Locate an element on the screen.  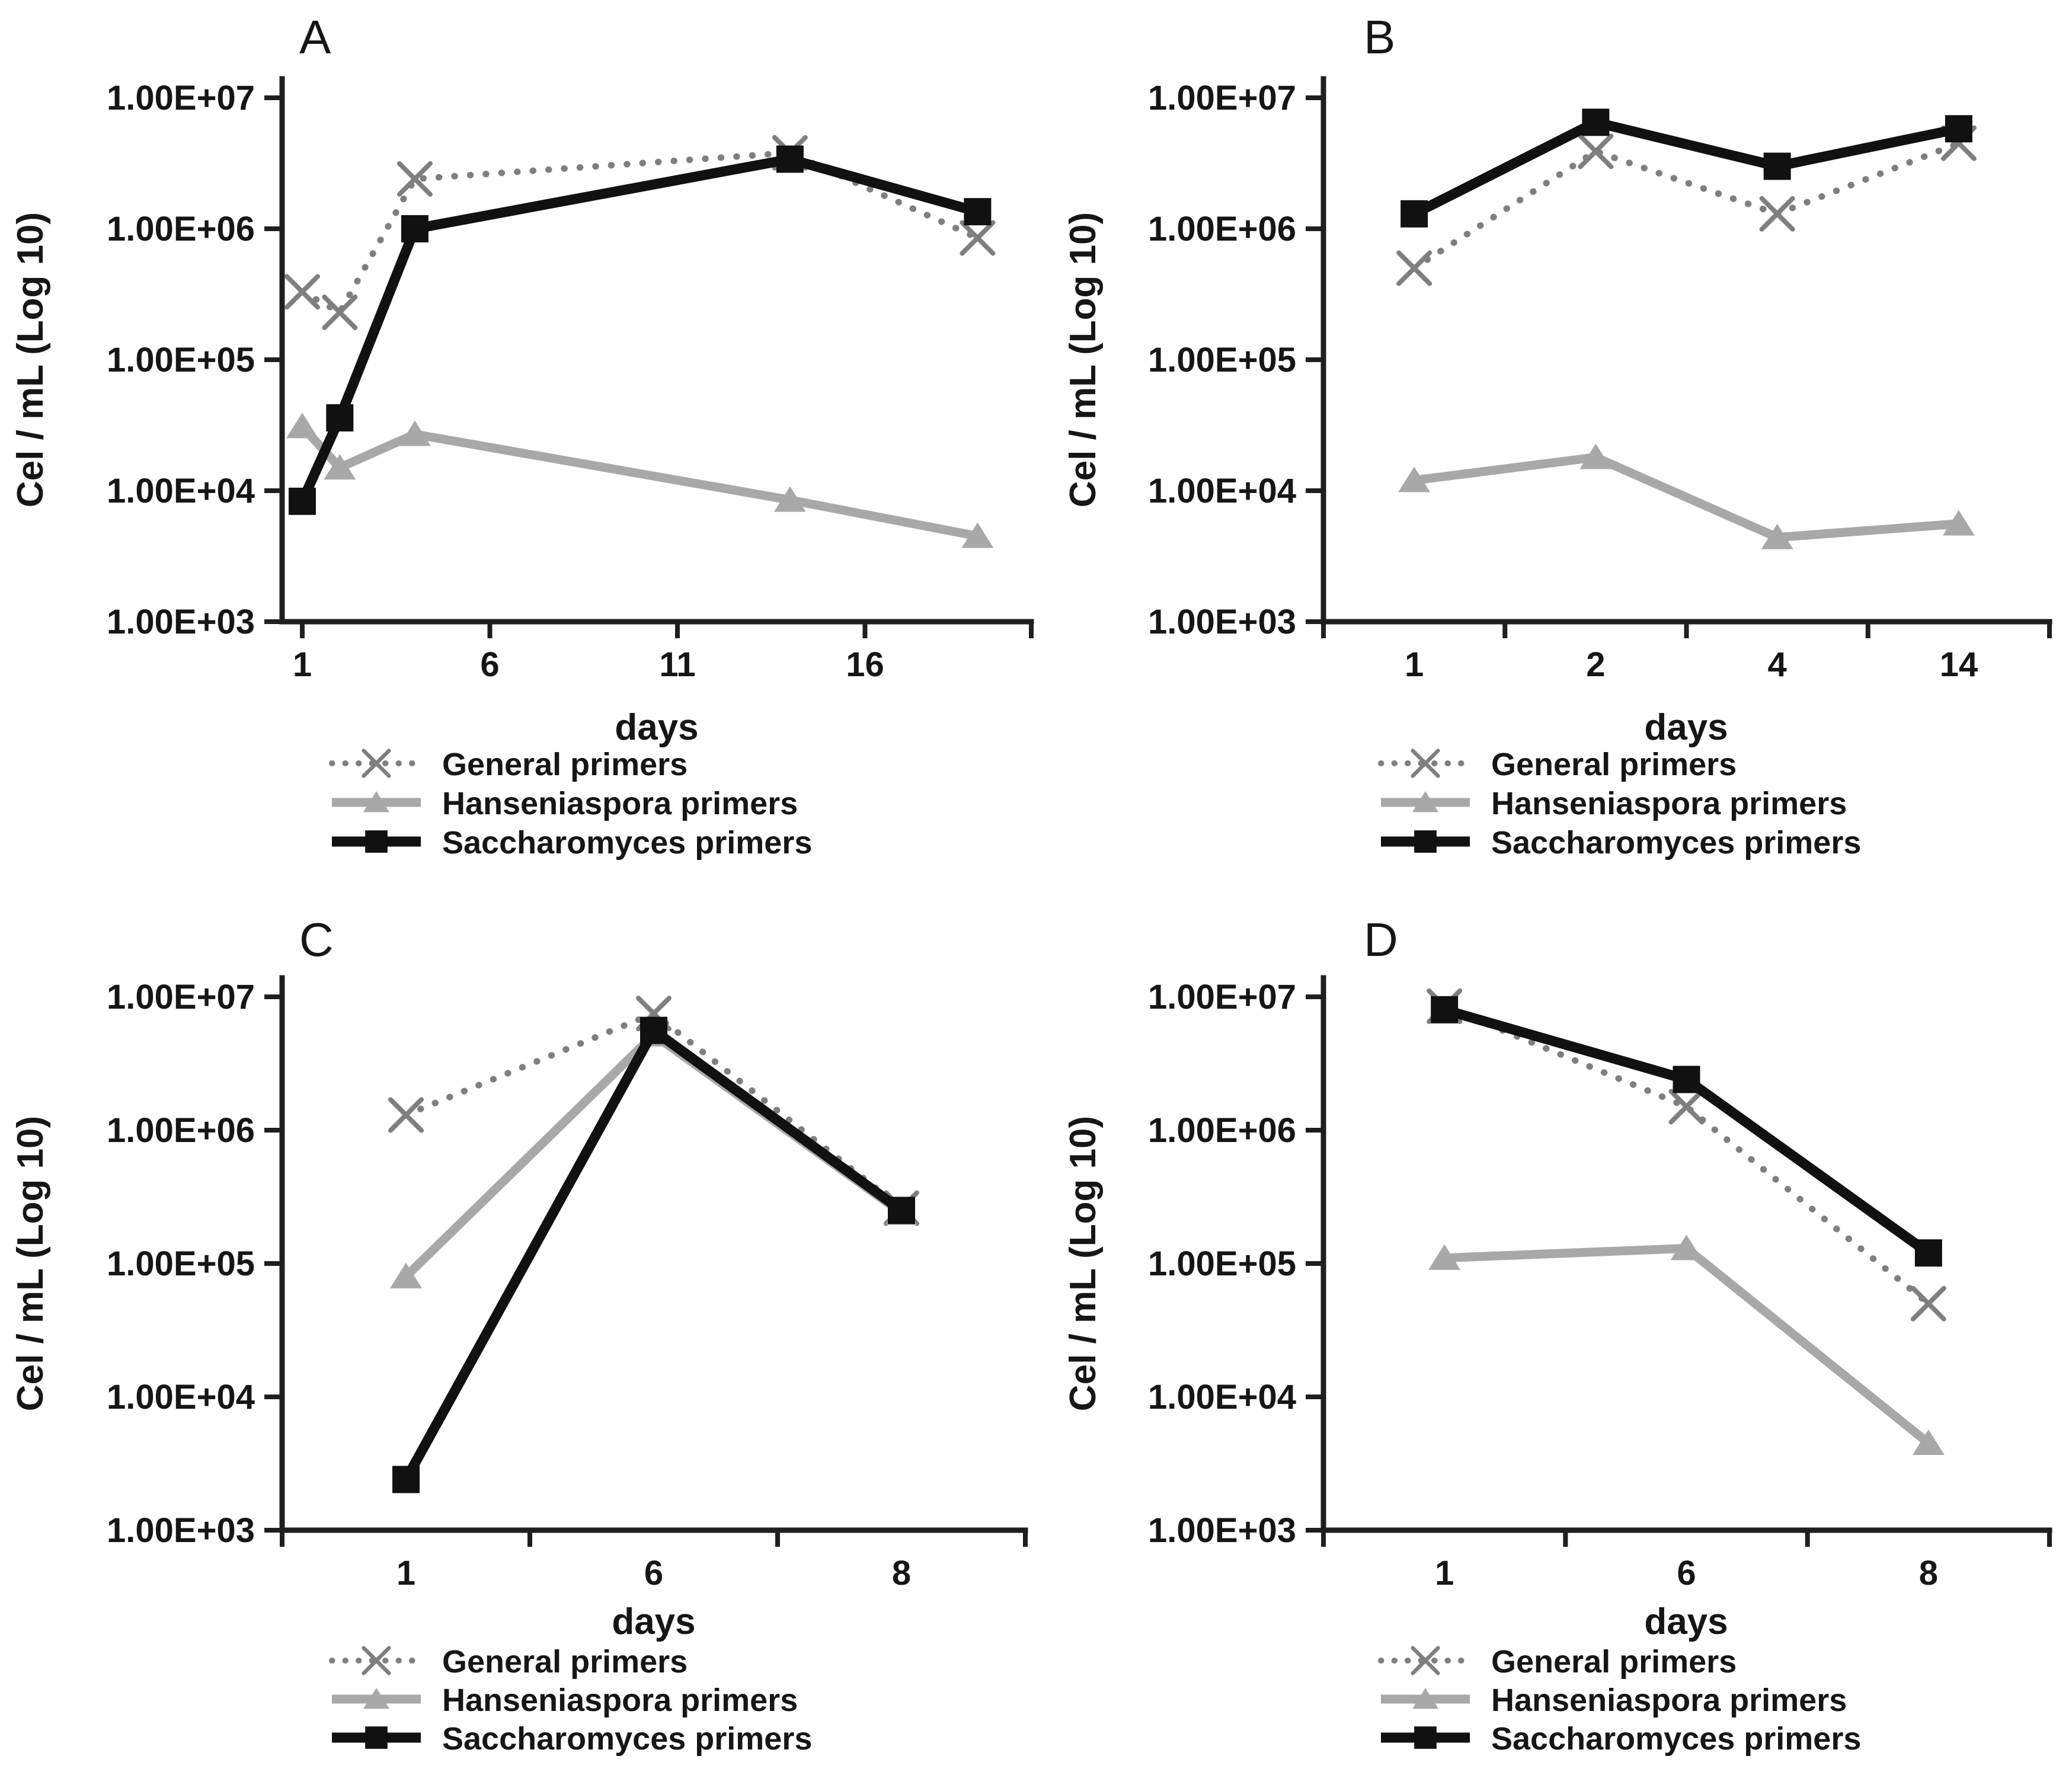
panel-letter-a: A is located at coordinates (315, 37).